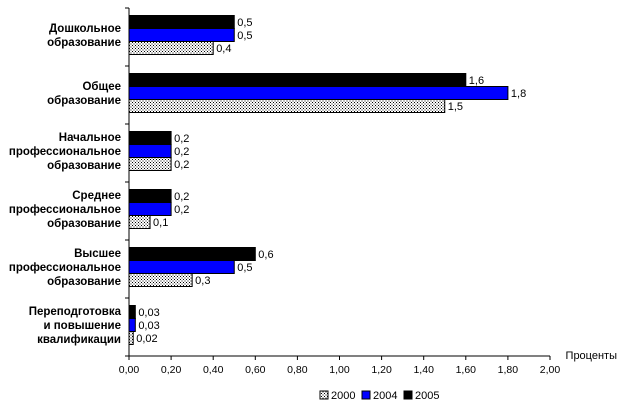 This screenshot has width=627, height=415. Describe the element at coordinates (148, 326) in the screenshot. I see `data-label-2004-5: 0,03` at that location.